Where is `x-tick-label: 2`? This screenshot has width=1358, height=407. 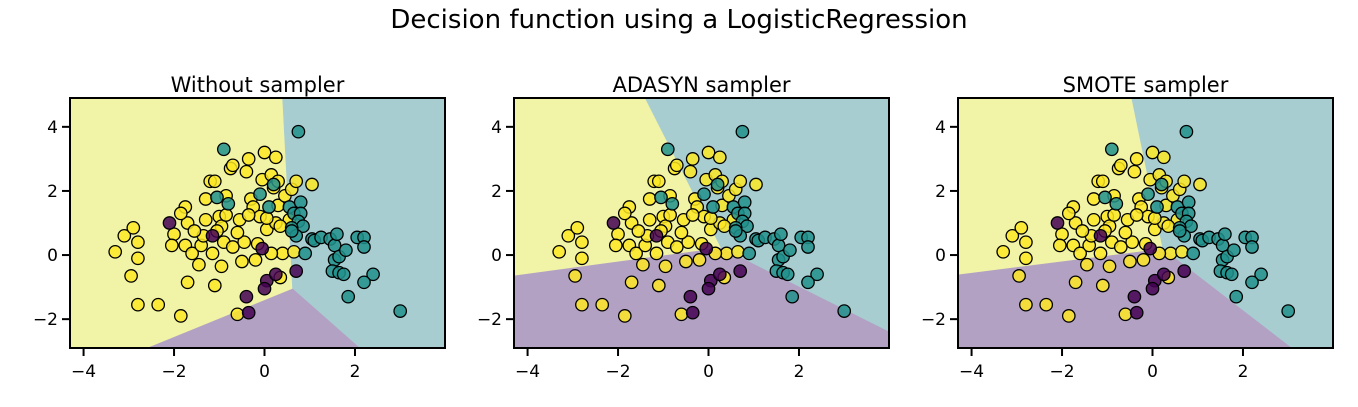
x-tick-label: 2 is located at coordinates (799, 372).